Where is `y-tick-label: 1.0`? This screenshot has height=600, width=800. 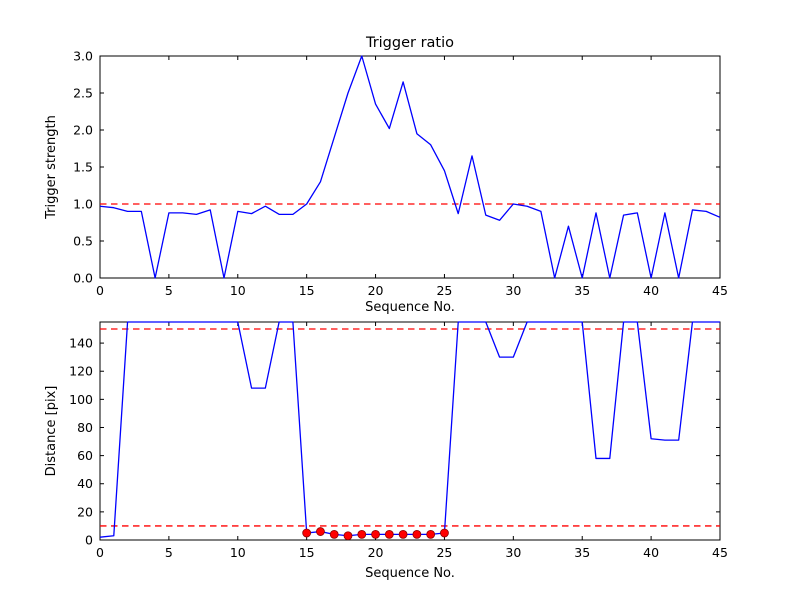
y-tick-label: 1.0 is located at coordinates (83, 204).